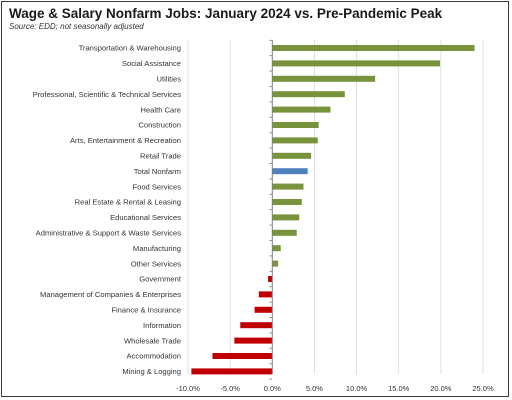 The width and height of the screenshot is (512, 400). Describe the element at coordinates (130, 48) in the screenshot. I see `category-label-transportation-and-warehousing: Transportation & Warehousing` at that location.